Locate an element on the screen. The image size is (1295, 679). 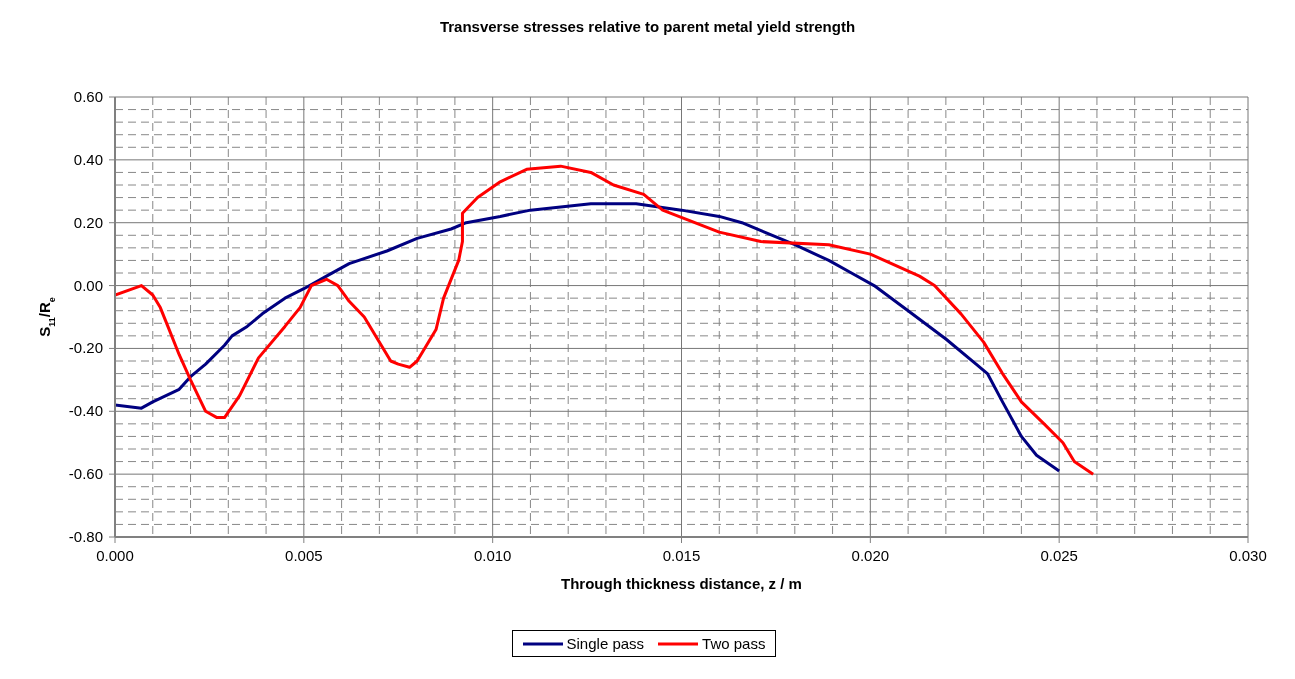
y-tick-label: -0.60 is located at coordinates (85, 474).